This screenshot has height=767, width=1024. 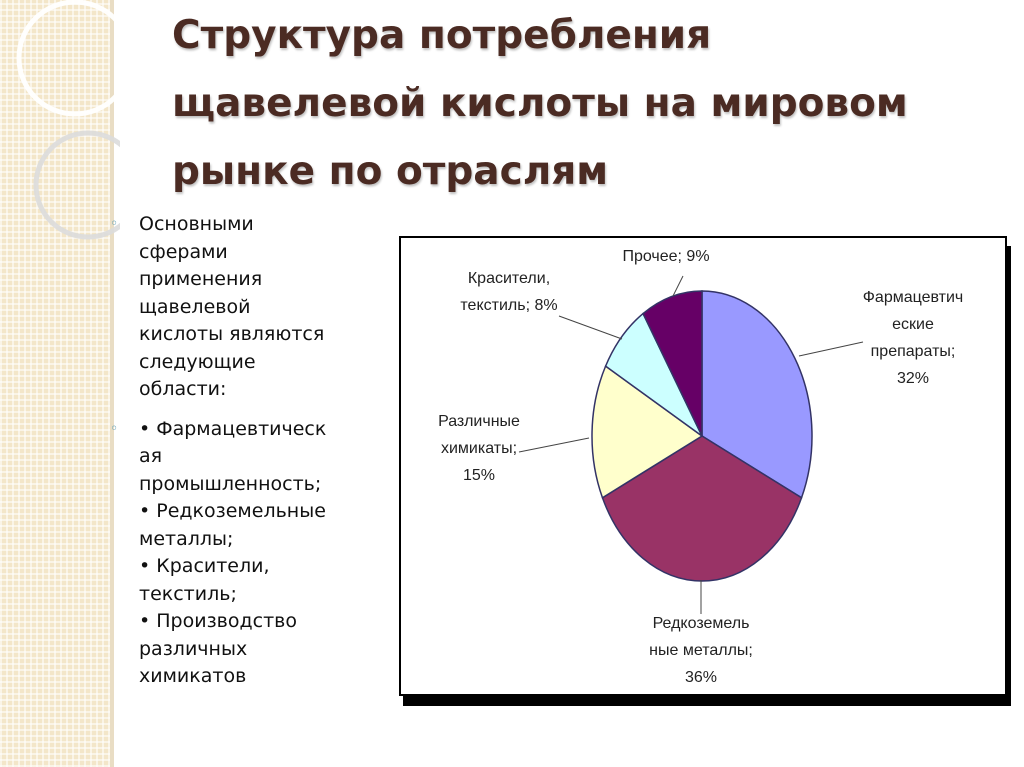 I want to click on slice-label-line: препараты;, so click(x=913, y=351).